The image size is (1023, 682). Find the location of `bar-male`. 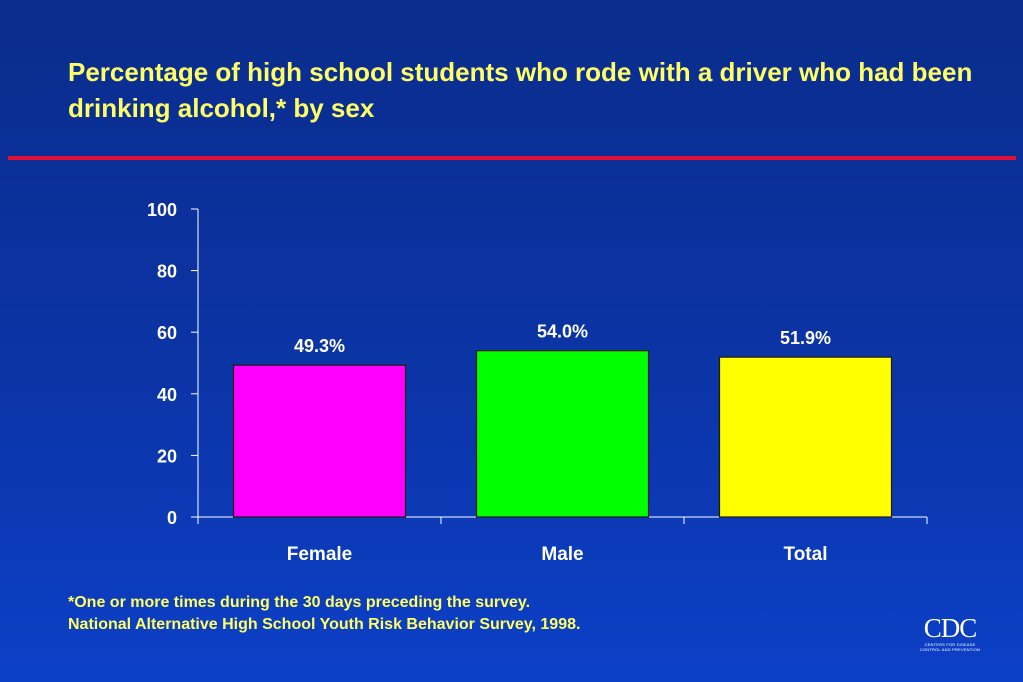

bar-male is located at coordinates (562, 434).